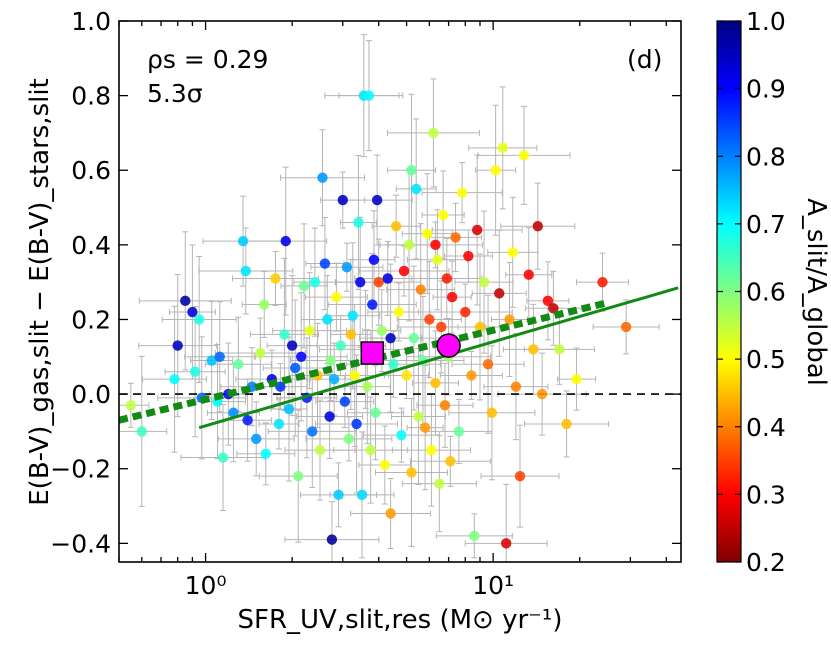 The image size is (831, 649). I want to click on x-tick-label: 10⁰, so click(206, 585).